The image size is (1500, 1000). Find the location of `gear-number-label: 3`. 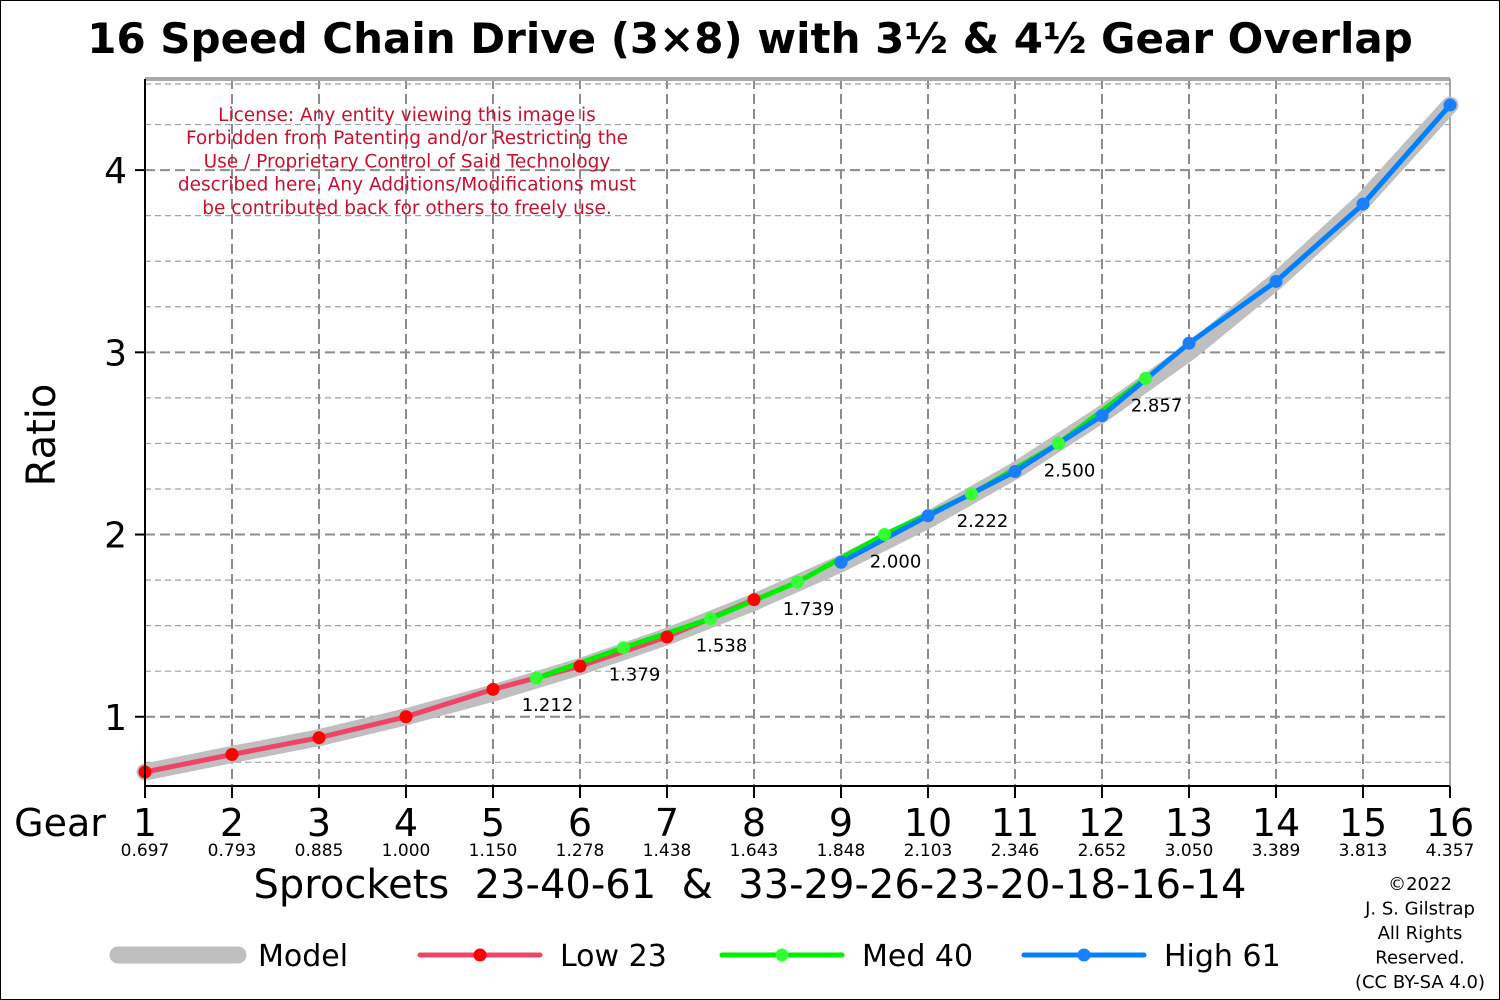

gear-number-label: 3 is located at coordinates (319, 823).